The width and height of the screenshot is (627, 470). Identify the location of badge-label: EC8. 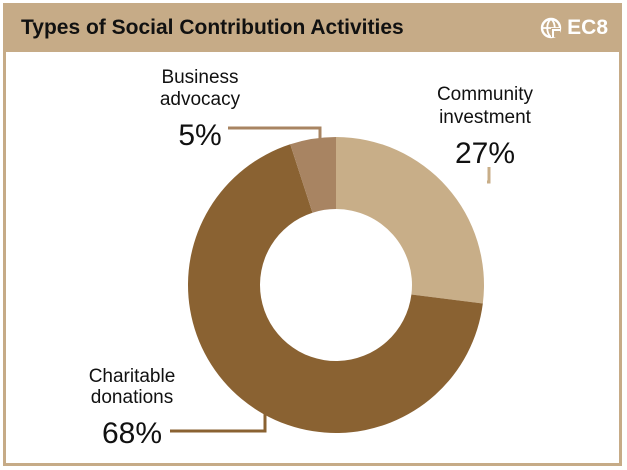
(587, 27).